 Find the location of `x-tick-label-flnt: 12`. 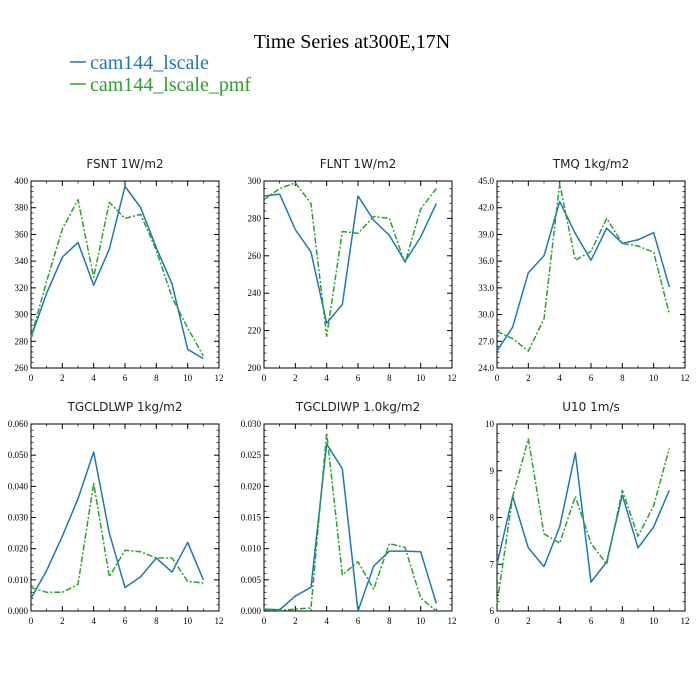

x-tick-label-flnt: 12 is located at coordinates (452, 378).